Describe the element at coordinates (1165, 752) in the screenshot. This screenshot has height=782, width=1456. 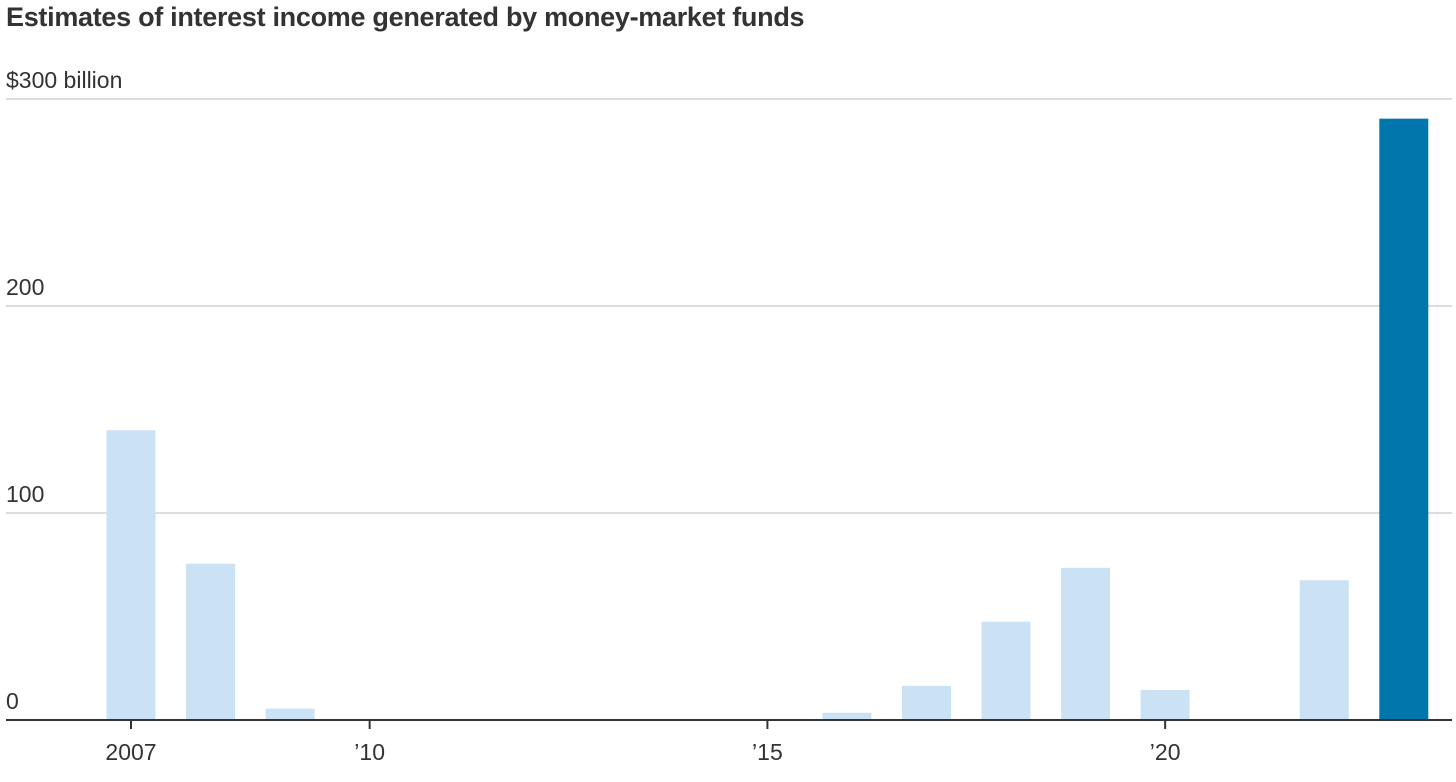
I see `x-tick-label-2020: ’20` at that location.